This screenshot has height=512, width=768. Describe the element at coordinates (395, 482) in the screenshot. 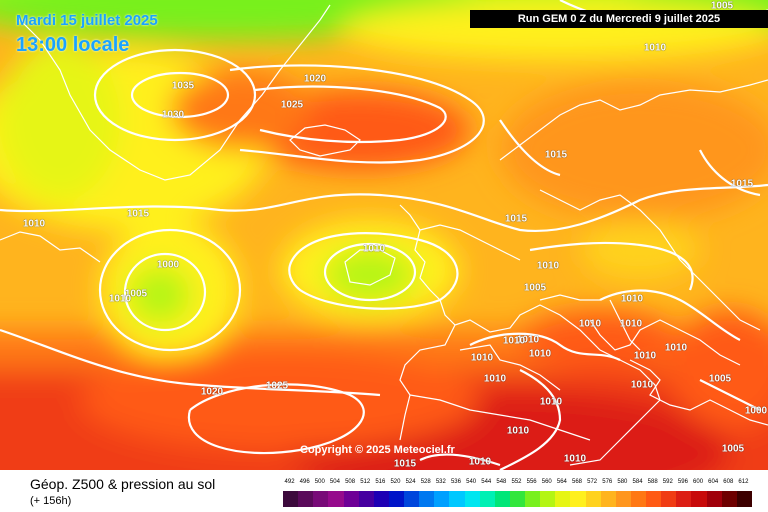

I see `scale-label: 520` at that location.